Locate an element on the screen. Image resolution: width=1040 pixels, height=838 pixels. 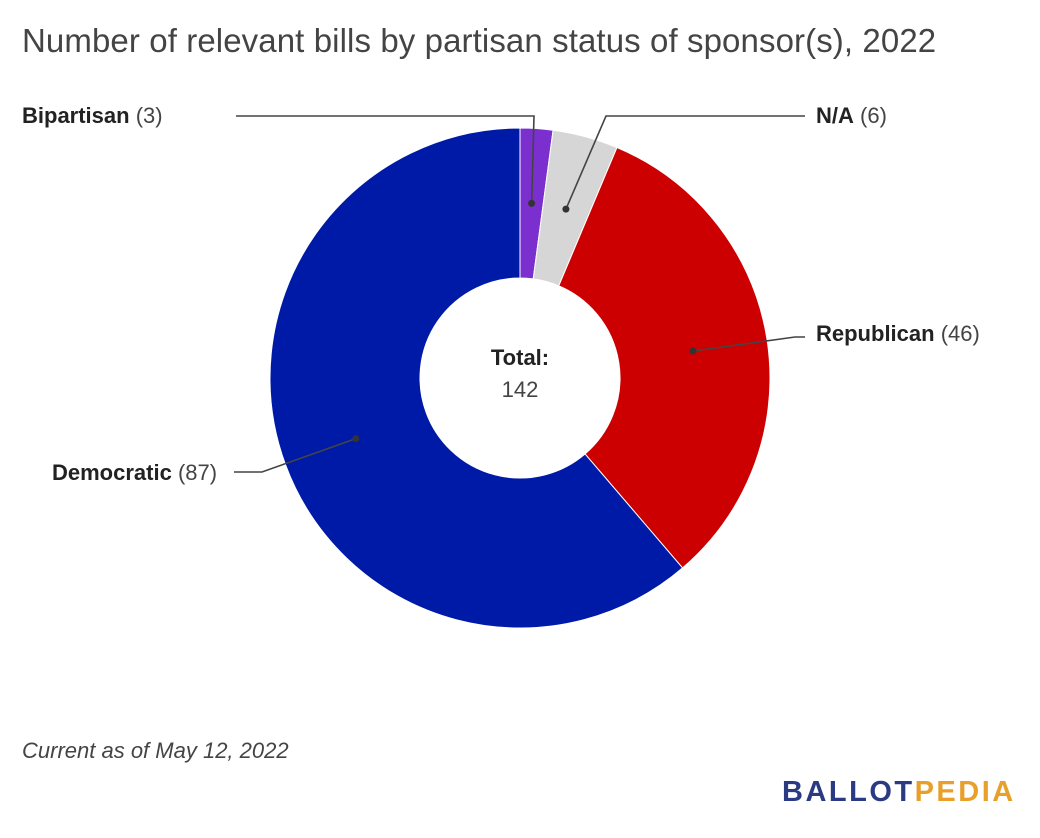
label-democratic-name: Democratic is located at coordinates (112, 472).